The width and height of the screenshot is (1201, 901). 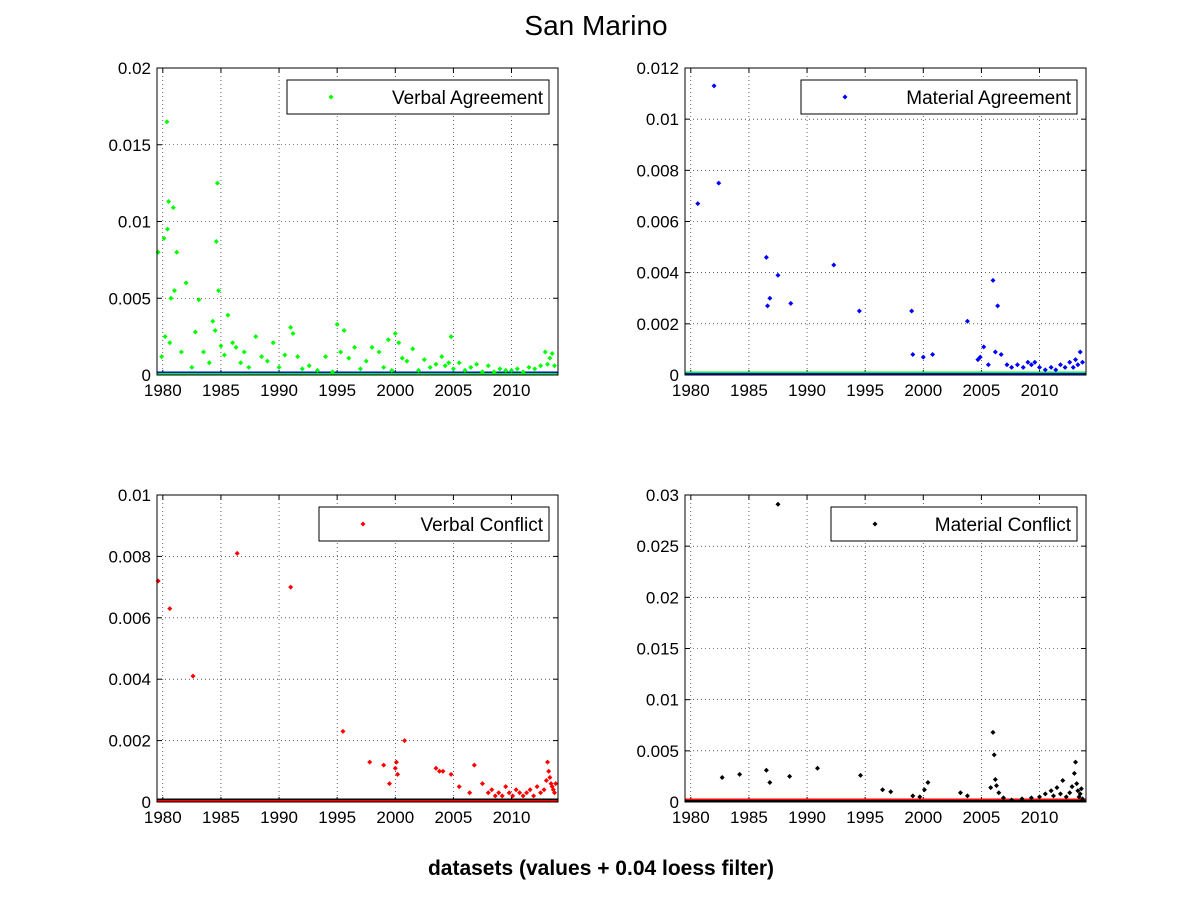 What do you see at coordinates (434, 524) in the screenshot?
I see `legend-box` at bounding box center [434, 524].